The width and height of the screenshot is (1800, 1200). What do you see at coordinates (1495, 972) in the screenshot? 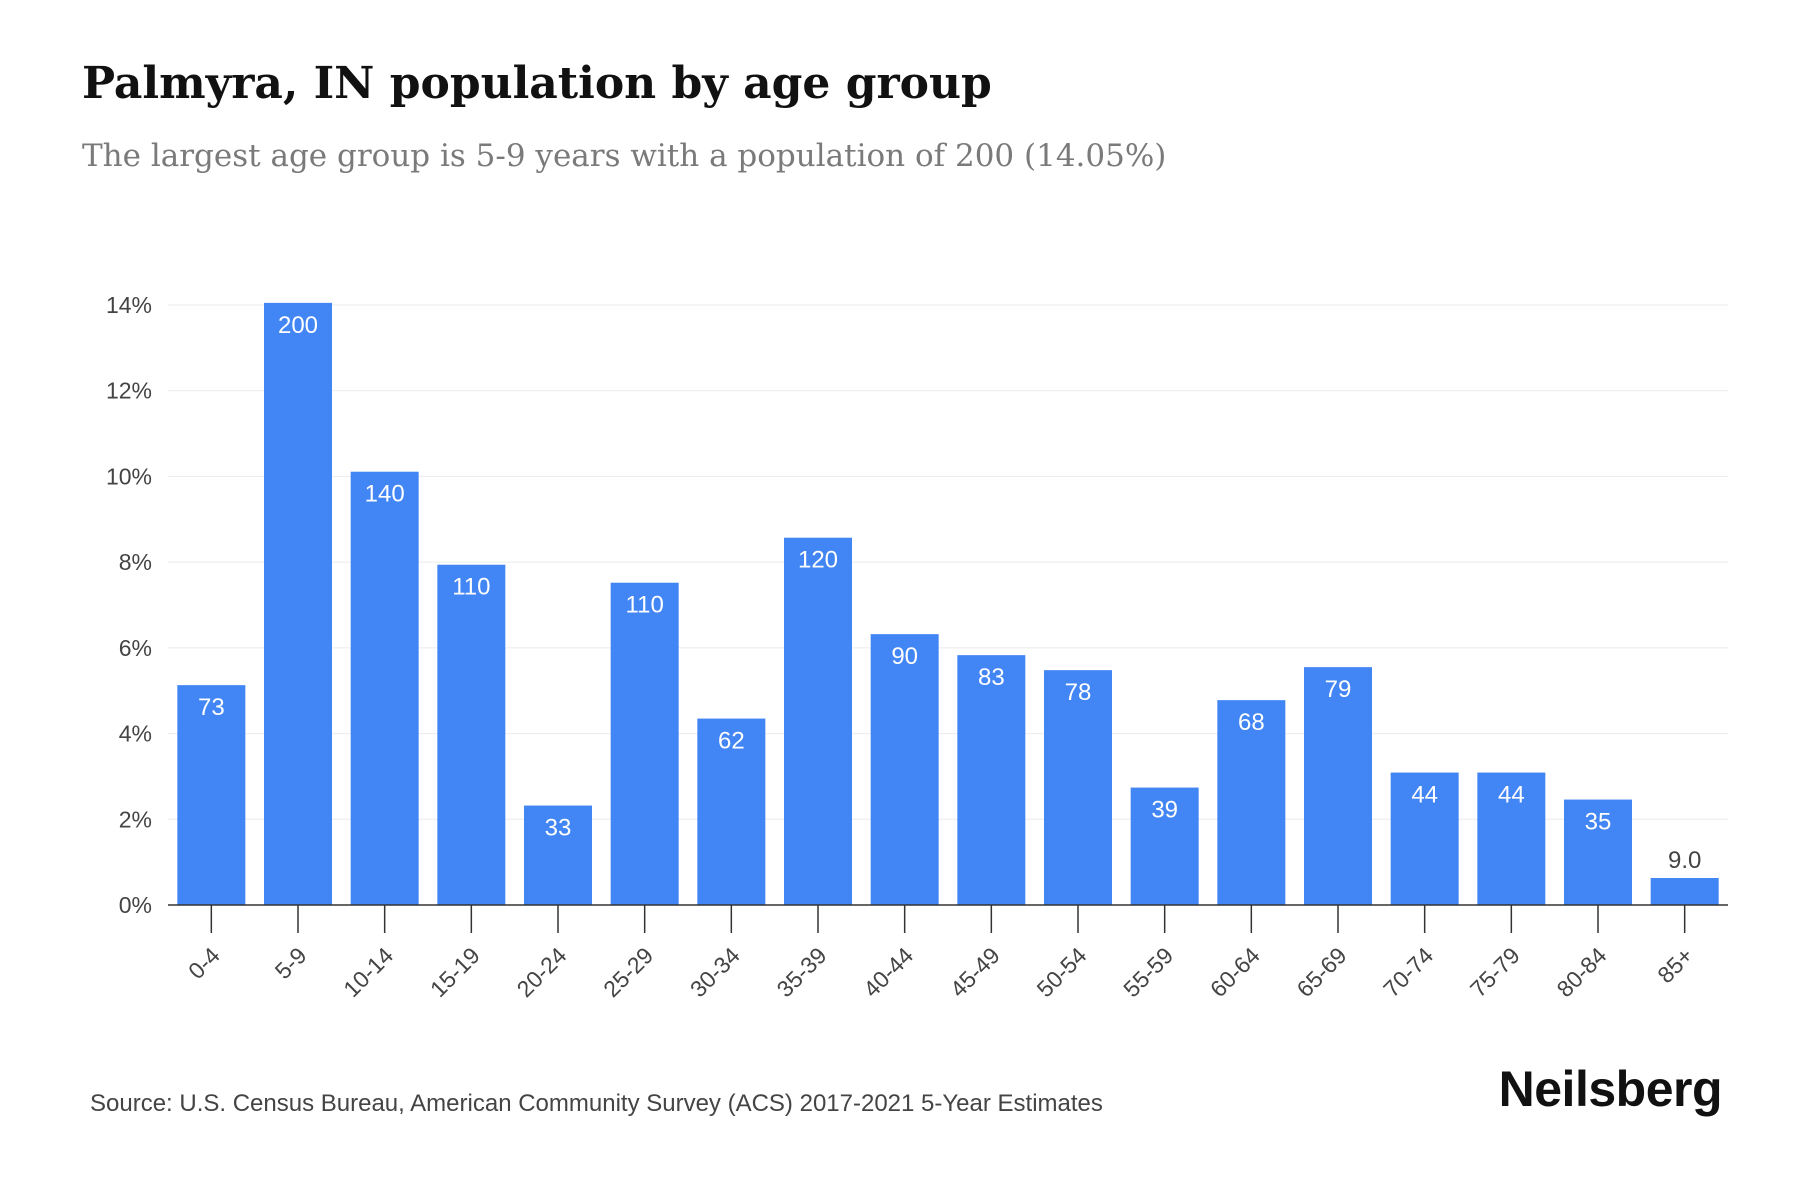
I see `x-tick-label: 75-79` at bounding box center [1495, 972].